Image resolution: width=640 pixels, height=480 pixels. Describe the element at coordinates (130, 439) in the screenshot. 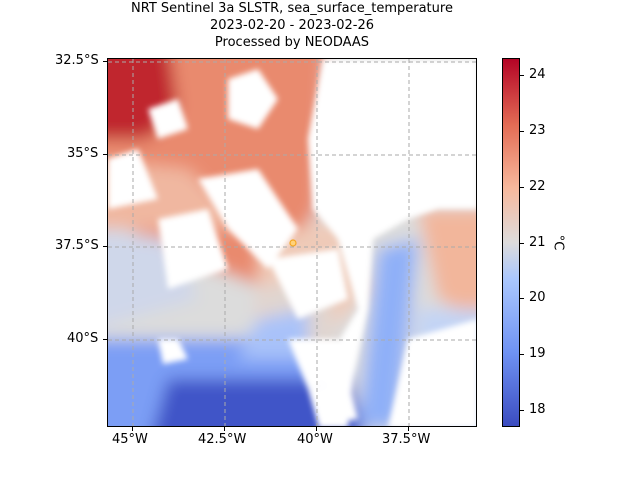

I see `x-tick-label: 45°W` at that location.